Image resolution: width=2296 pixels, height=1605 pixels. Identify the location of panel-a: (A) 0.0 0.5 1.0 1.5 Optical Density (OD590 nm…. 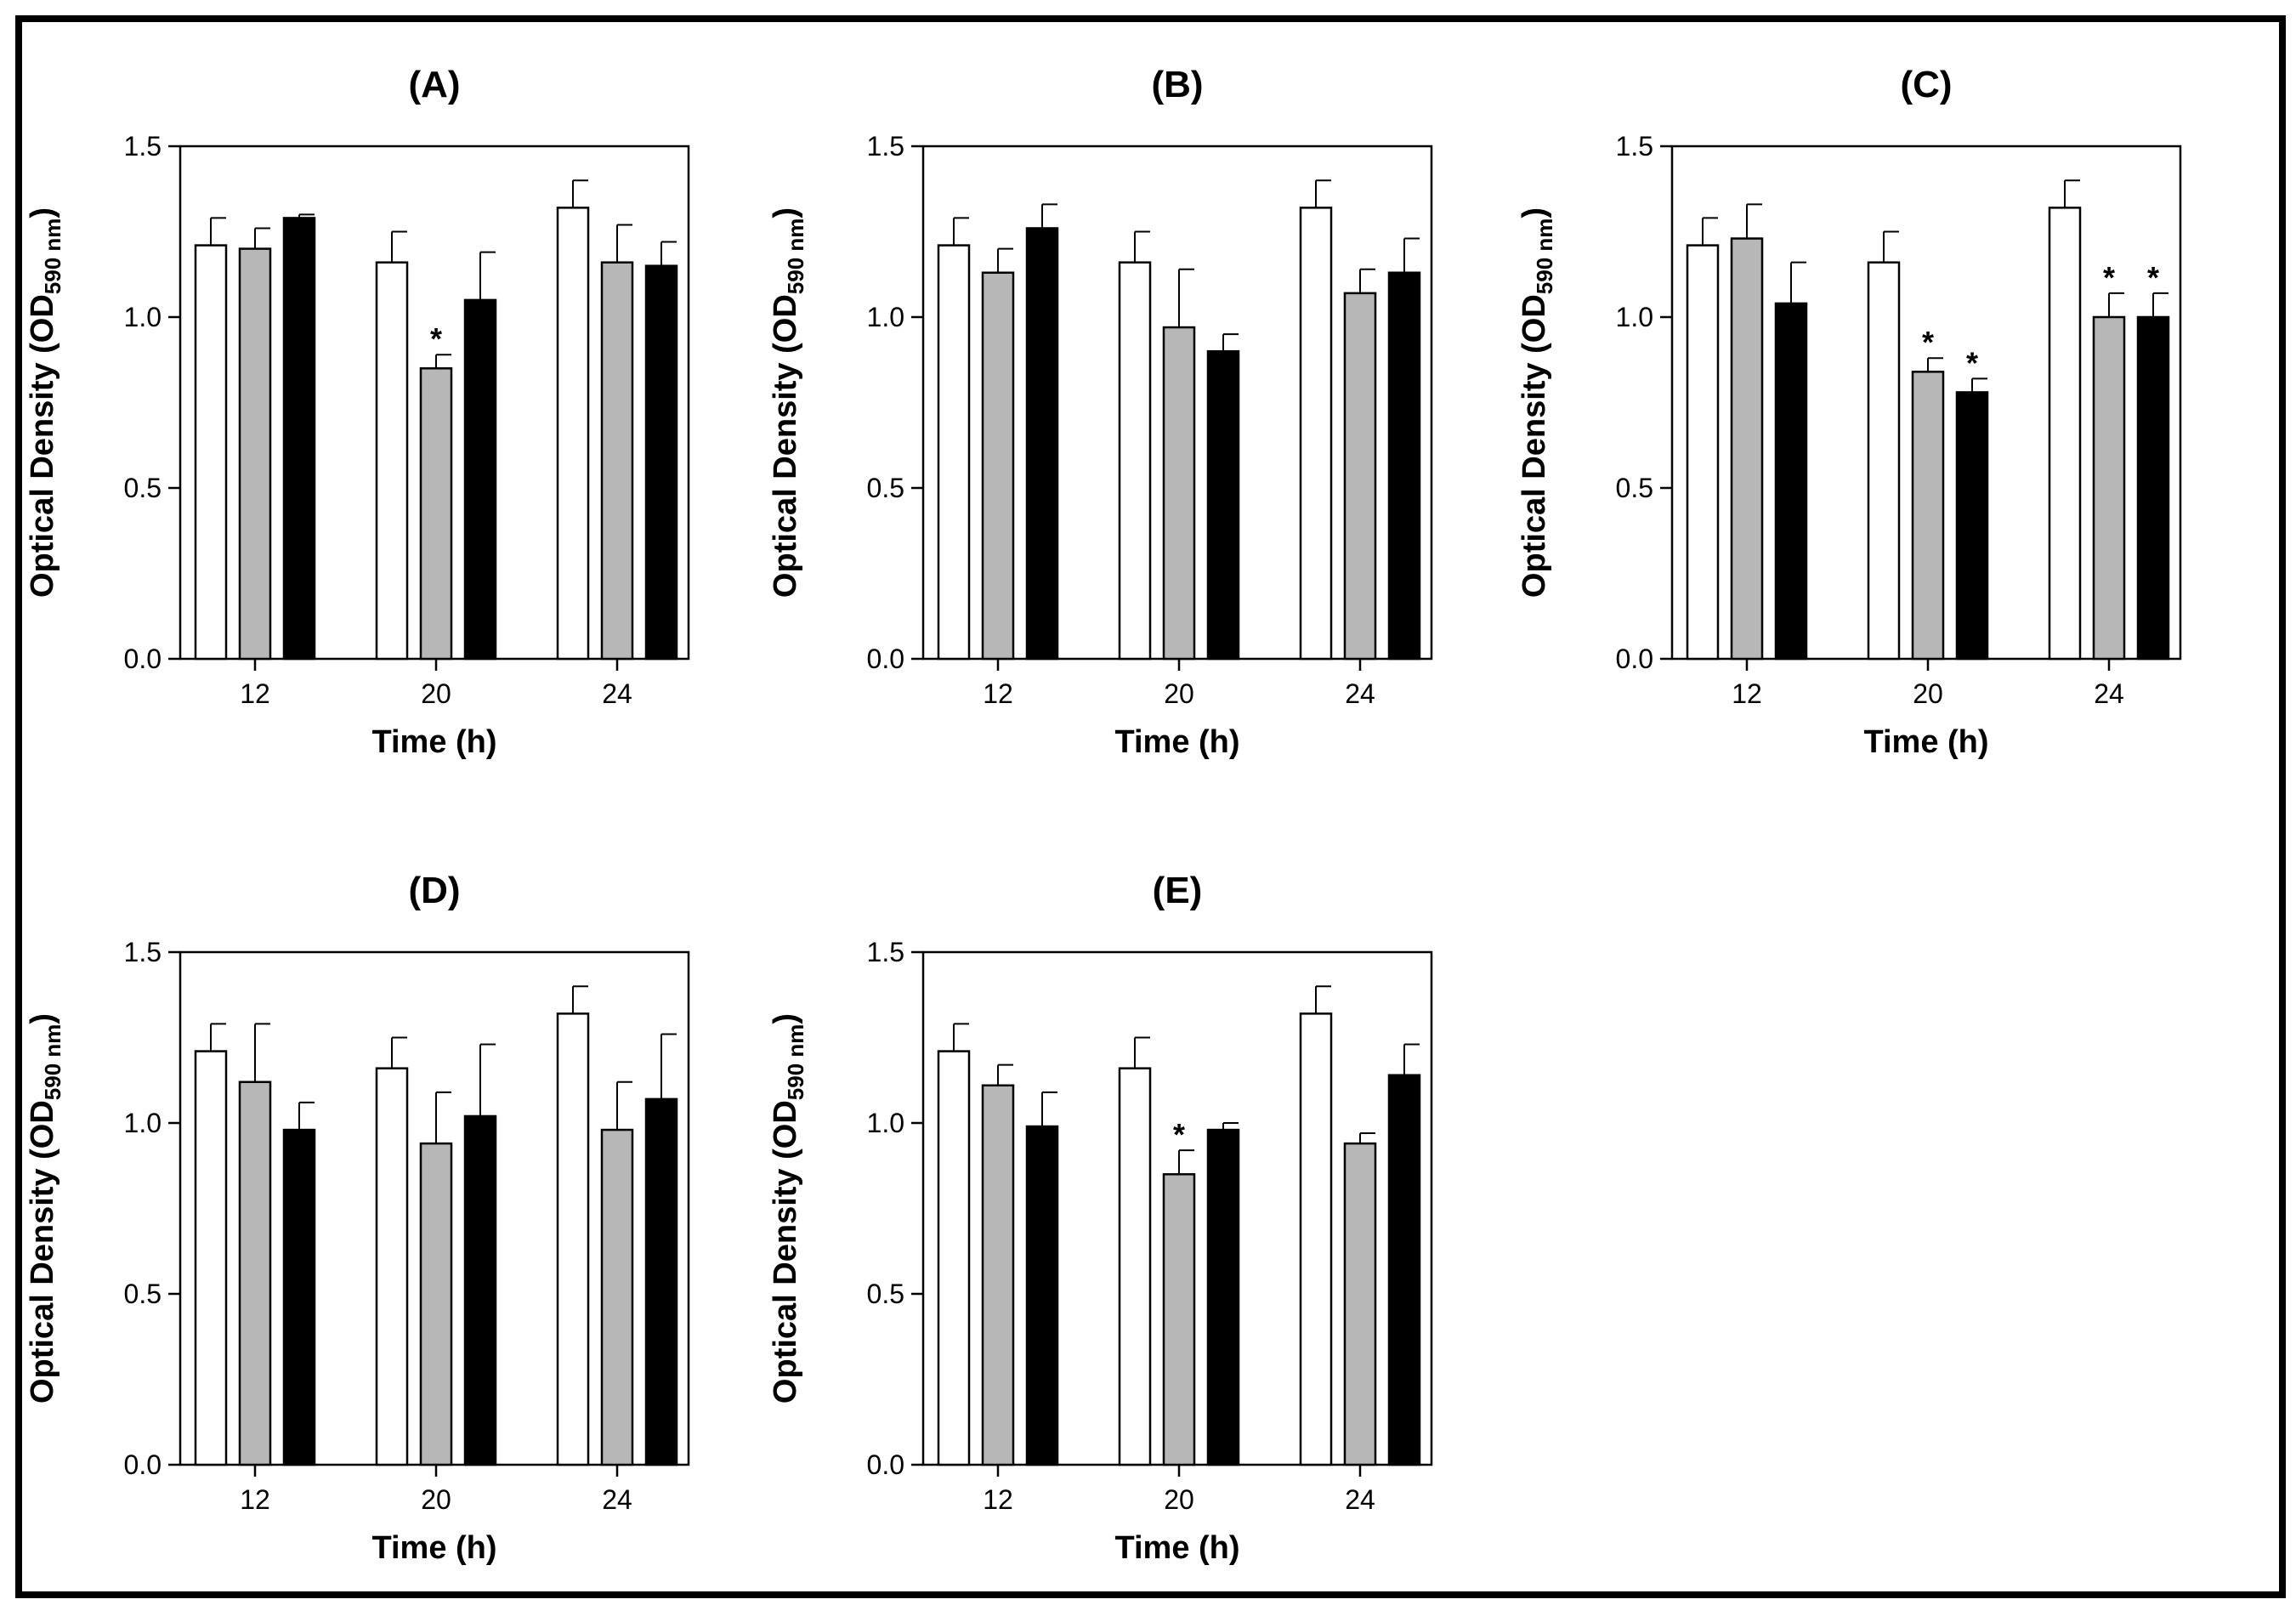
(357, 412).